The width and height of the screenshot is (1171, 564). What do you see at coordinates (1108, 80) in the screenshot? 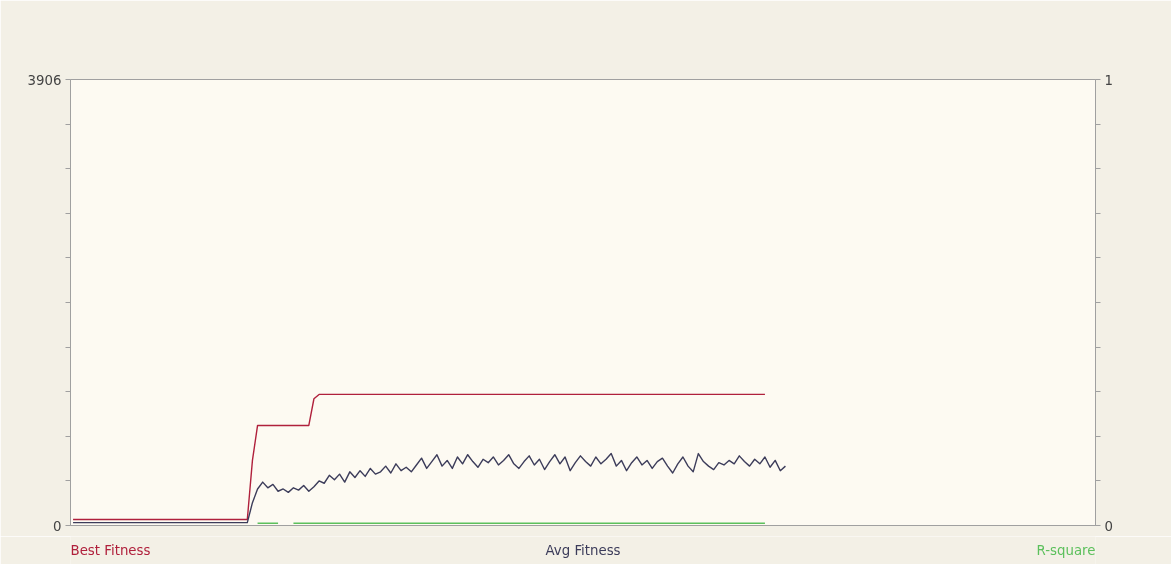
I see `y2-tick-label: 1` at bounding box center [1108, 80].